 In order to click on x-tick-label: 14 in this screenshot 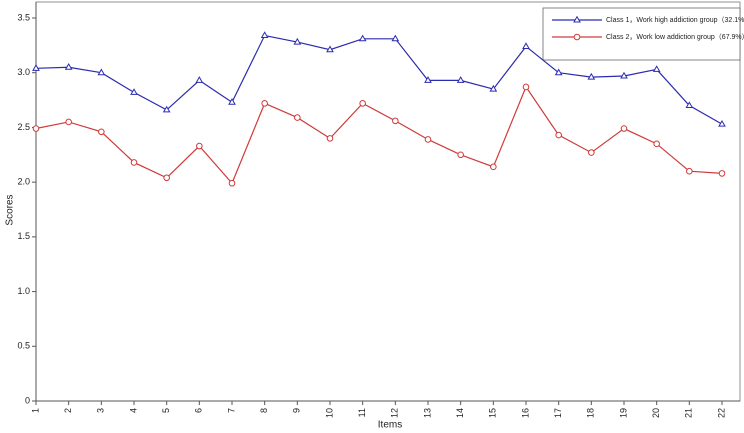, I will do `click(460, 413)`.